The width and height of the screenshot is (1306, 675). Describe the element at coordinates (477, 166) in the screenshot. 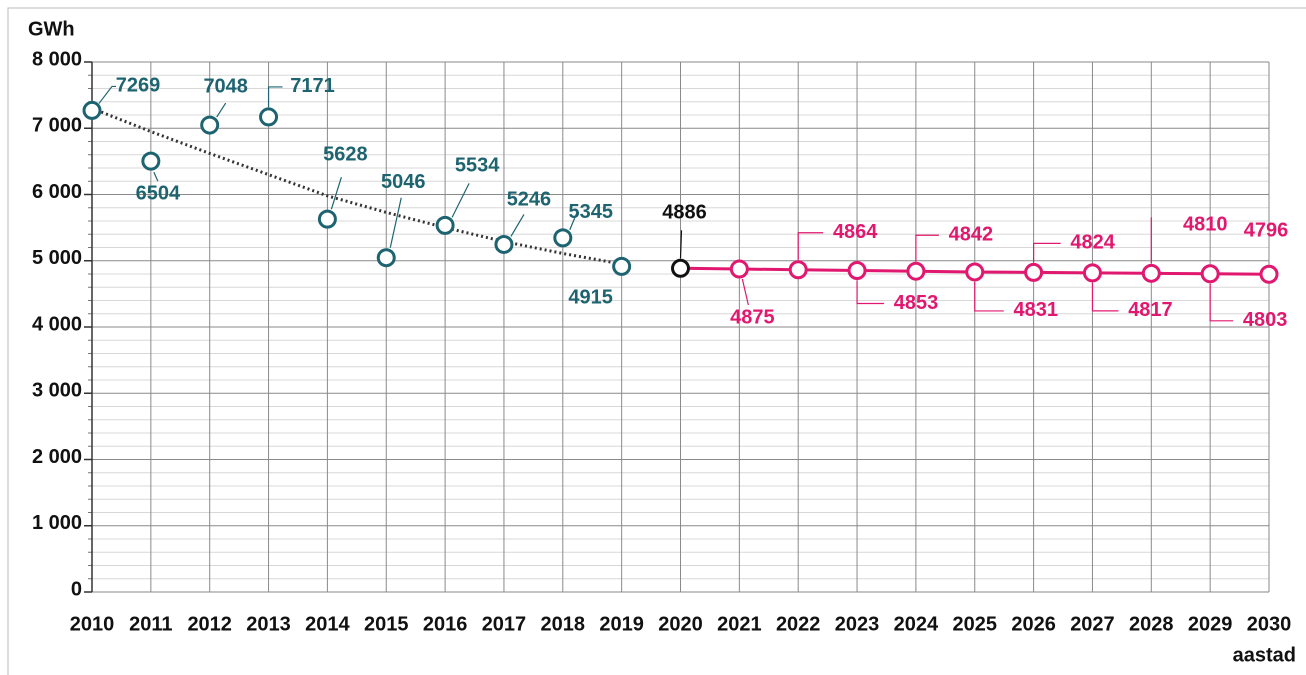

I see `data-label: 5534` at that location.